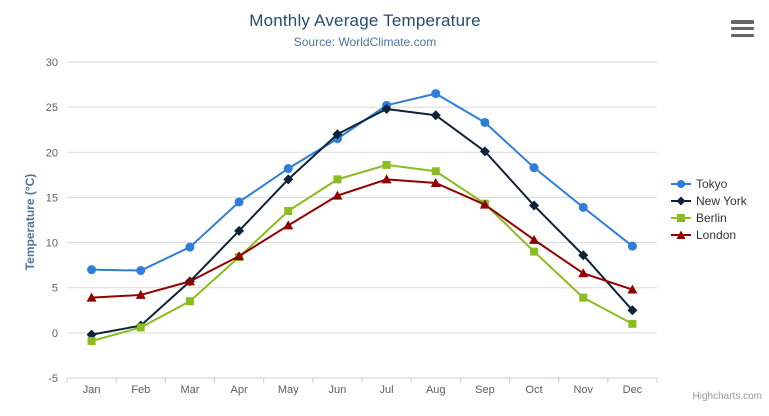  Describe the element at coordinates (721, 201) in the screenshot. I see `legend-label: New York` at that location.